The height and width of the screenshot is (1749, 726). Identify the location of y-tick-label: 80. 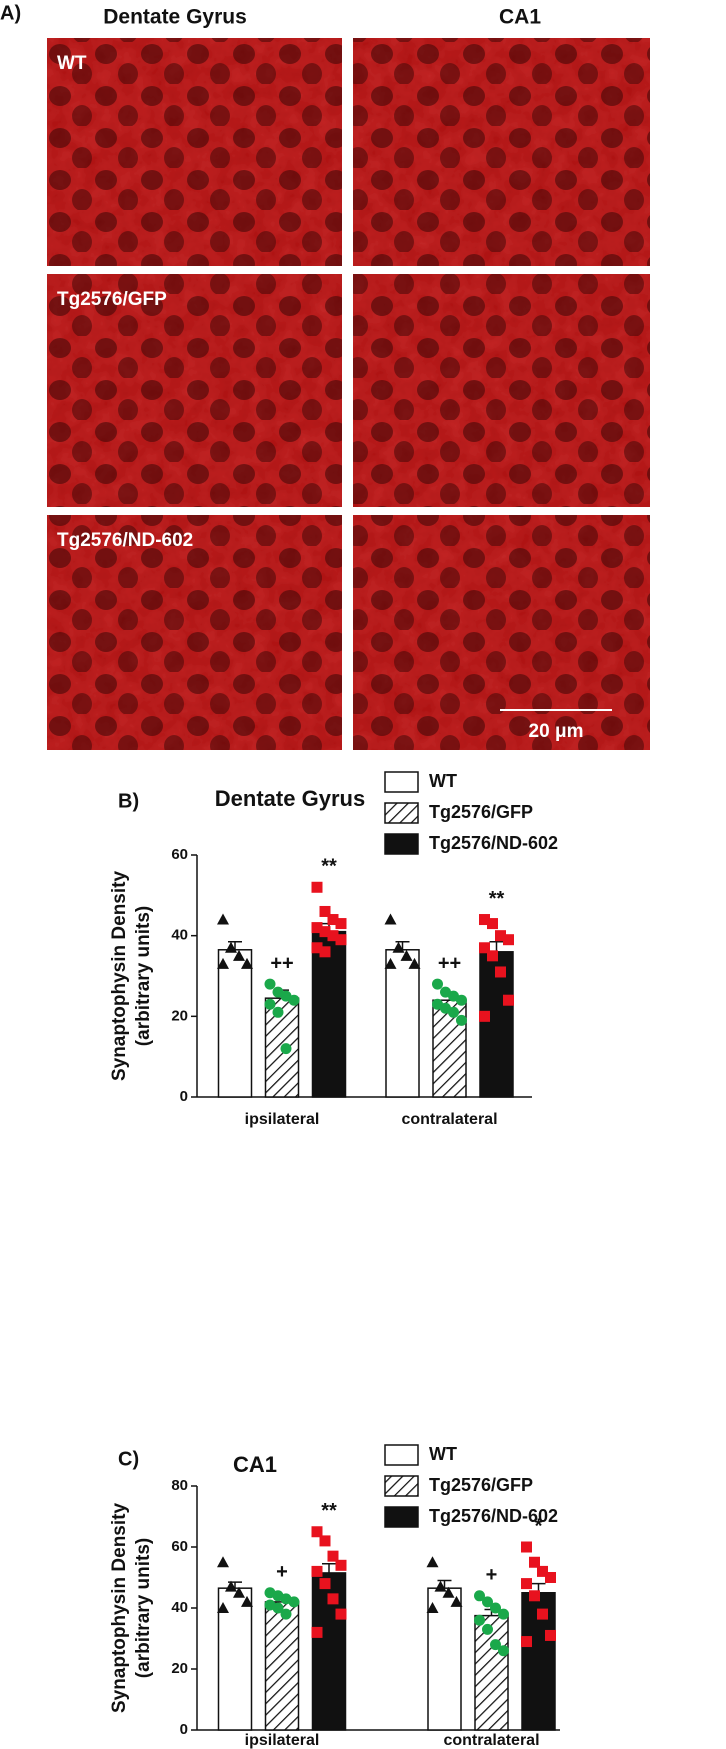
(179, 1485).